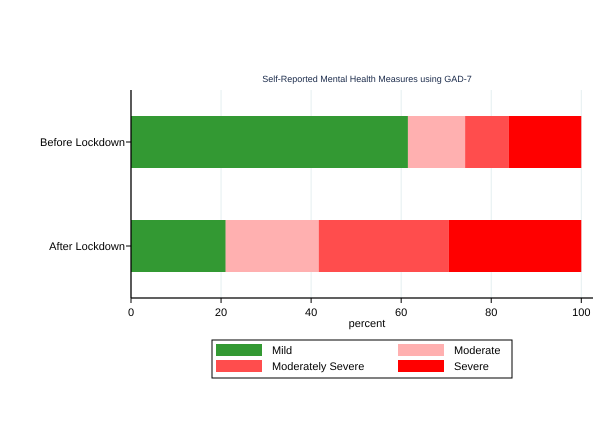  I want to click on x-tick-label: 100, so click(581, 313).